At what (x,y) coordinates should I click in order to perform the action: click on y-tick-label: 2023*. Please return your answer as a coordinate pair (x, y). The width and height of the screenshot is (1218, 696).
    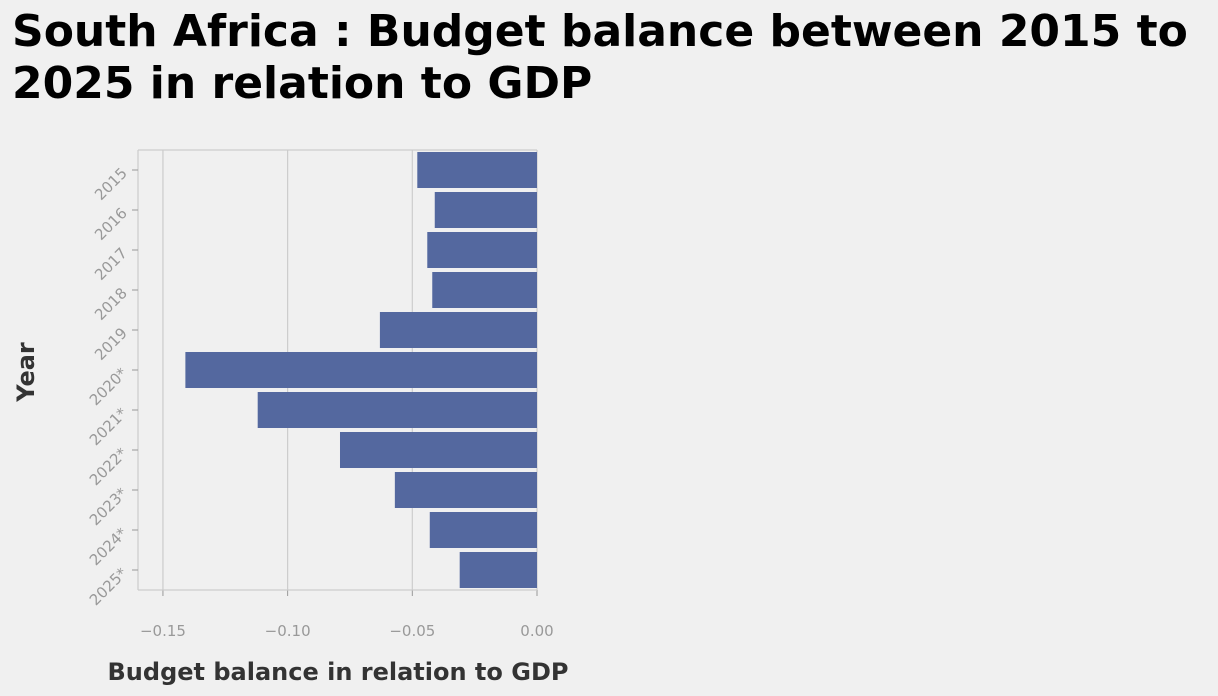
    Looking at the image, I should click on (108, 506).